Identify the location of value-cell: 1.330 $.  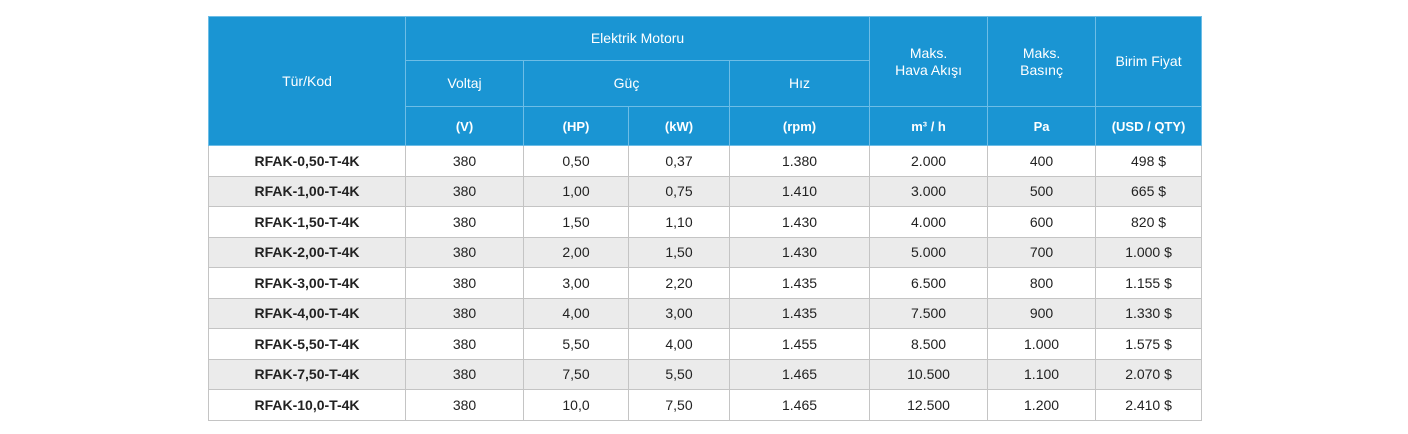
(1149, 313).